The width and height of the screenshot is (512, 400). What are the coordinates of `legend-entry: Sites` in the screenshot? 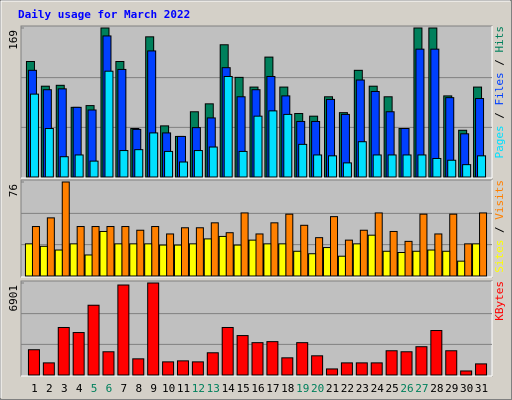 It's located at (499, 256).